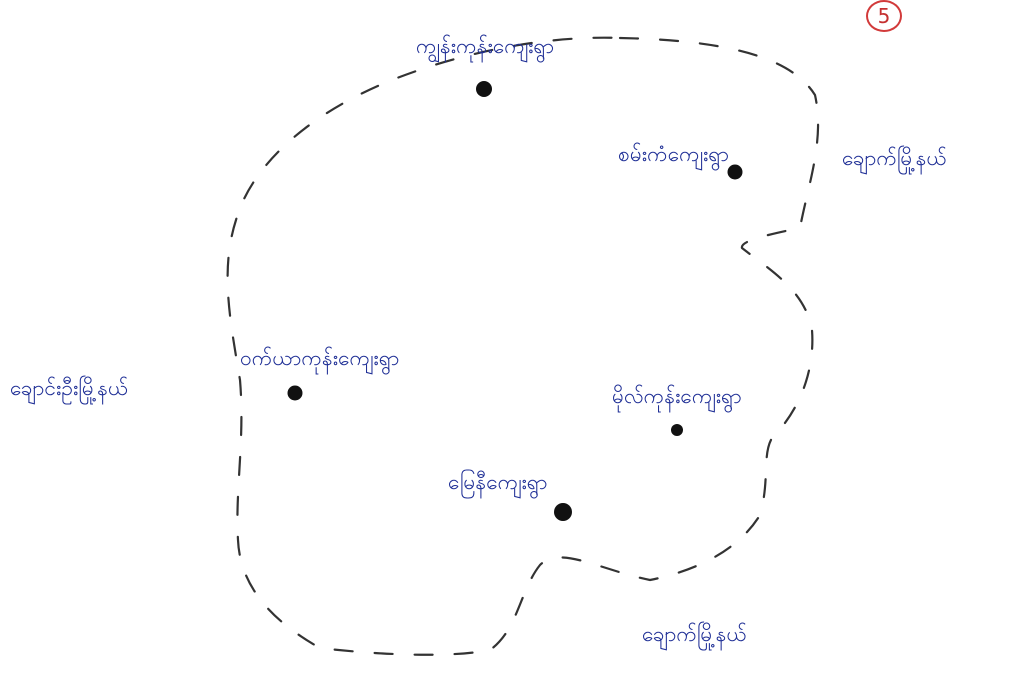 Image resolution: width=1021 pixels, height=677 pixels. I want to click on village-marker-north, so click(484, 89).